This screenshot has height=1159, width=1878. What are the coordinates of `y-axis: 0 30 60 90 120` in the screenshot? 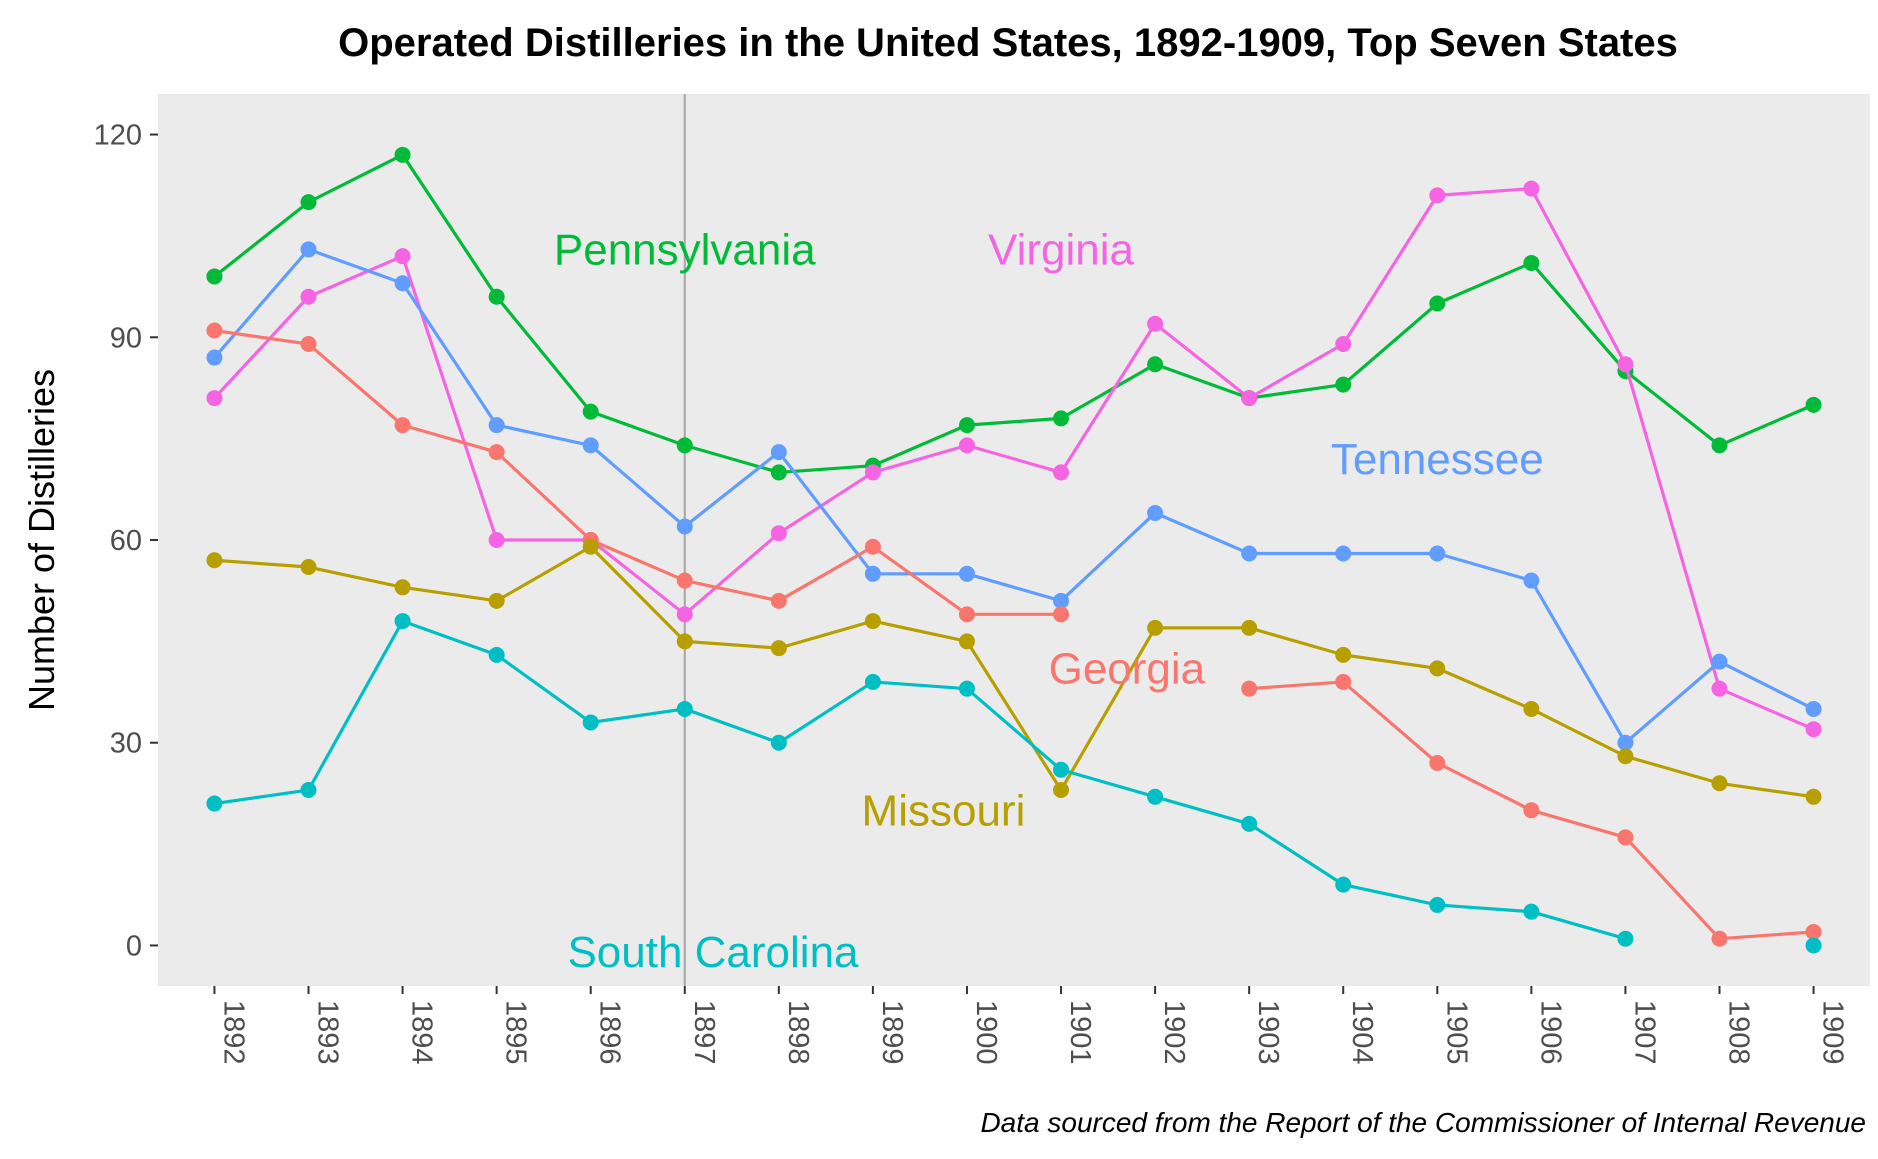 It's located at (126, 541).